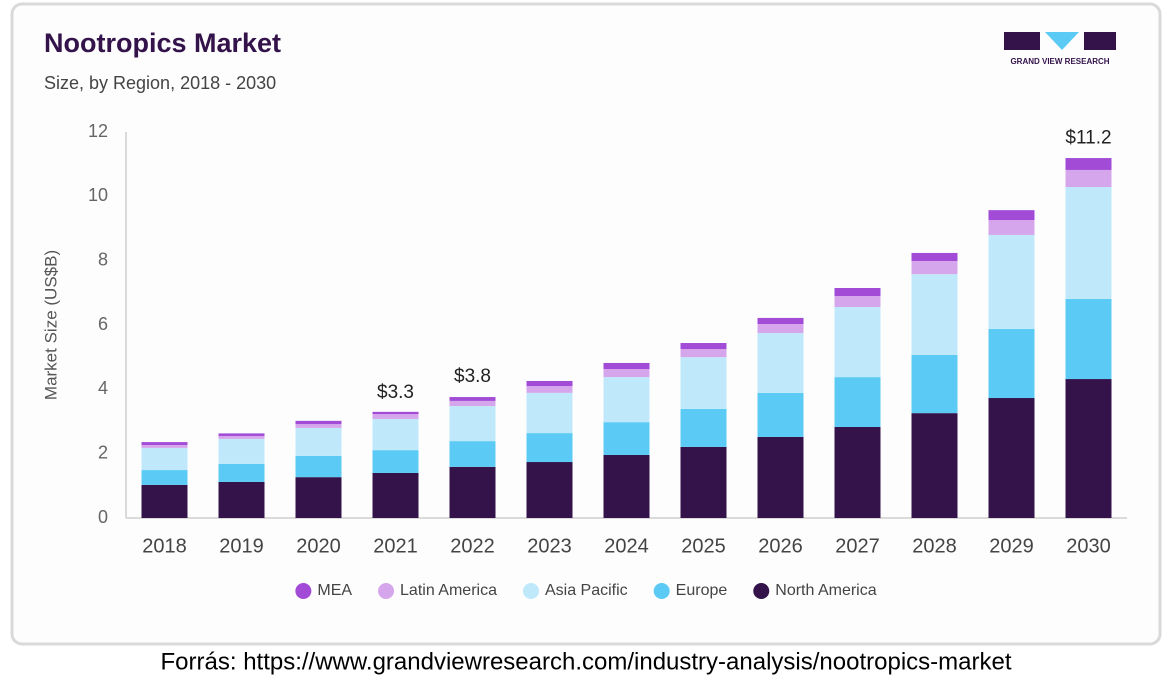 This screenshot has width=1172, height=694. I want to click on y-tick-label: 6, so click(103, 324).